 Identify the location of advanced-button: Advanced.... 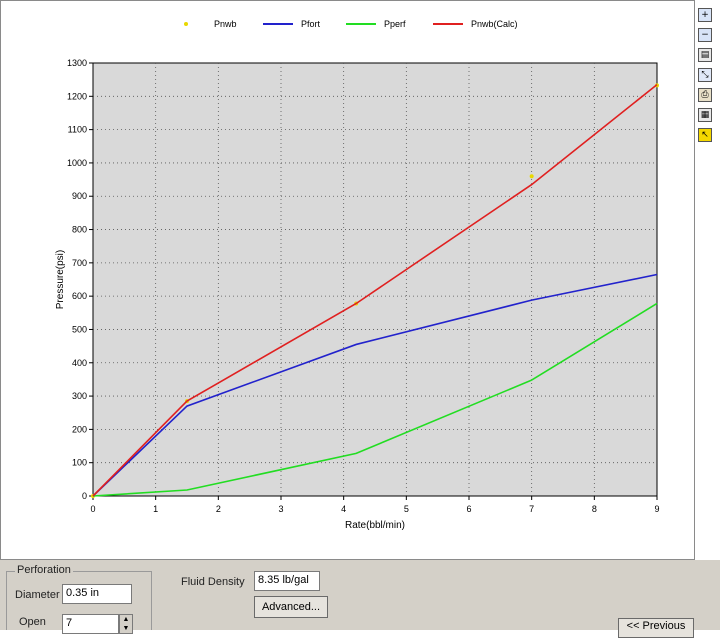
(291, 607).